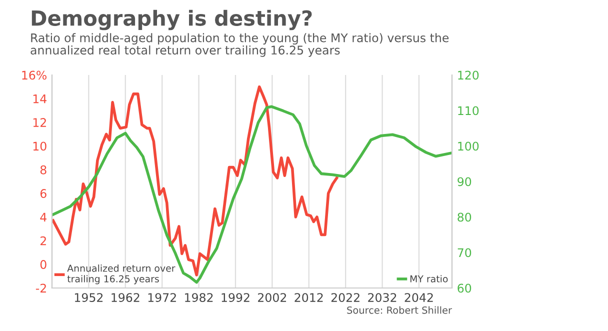 This screenshot has width=608, height=331. I want to click on y2-tick-label: 80, so click(465, 217).